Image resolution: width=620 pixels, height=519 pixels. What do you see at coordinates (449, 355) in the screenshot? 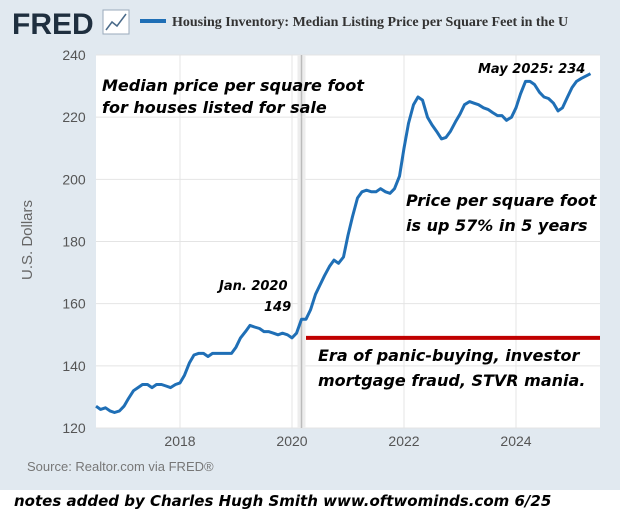
I see `annotation-era-line1: Era of panic-buying, investor` at bounding box center [449, 355].